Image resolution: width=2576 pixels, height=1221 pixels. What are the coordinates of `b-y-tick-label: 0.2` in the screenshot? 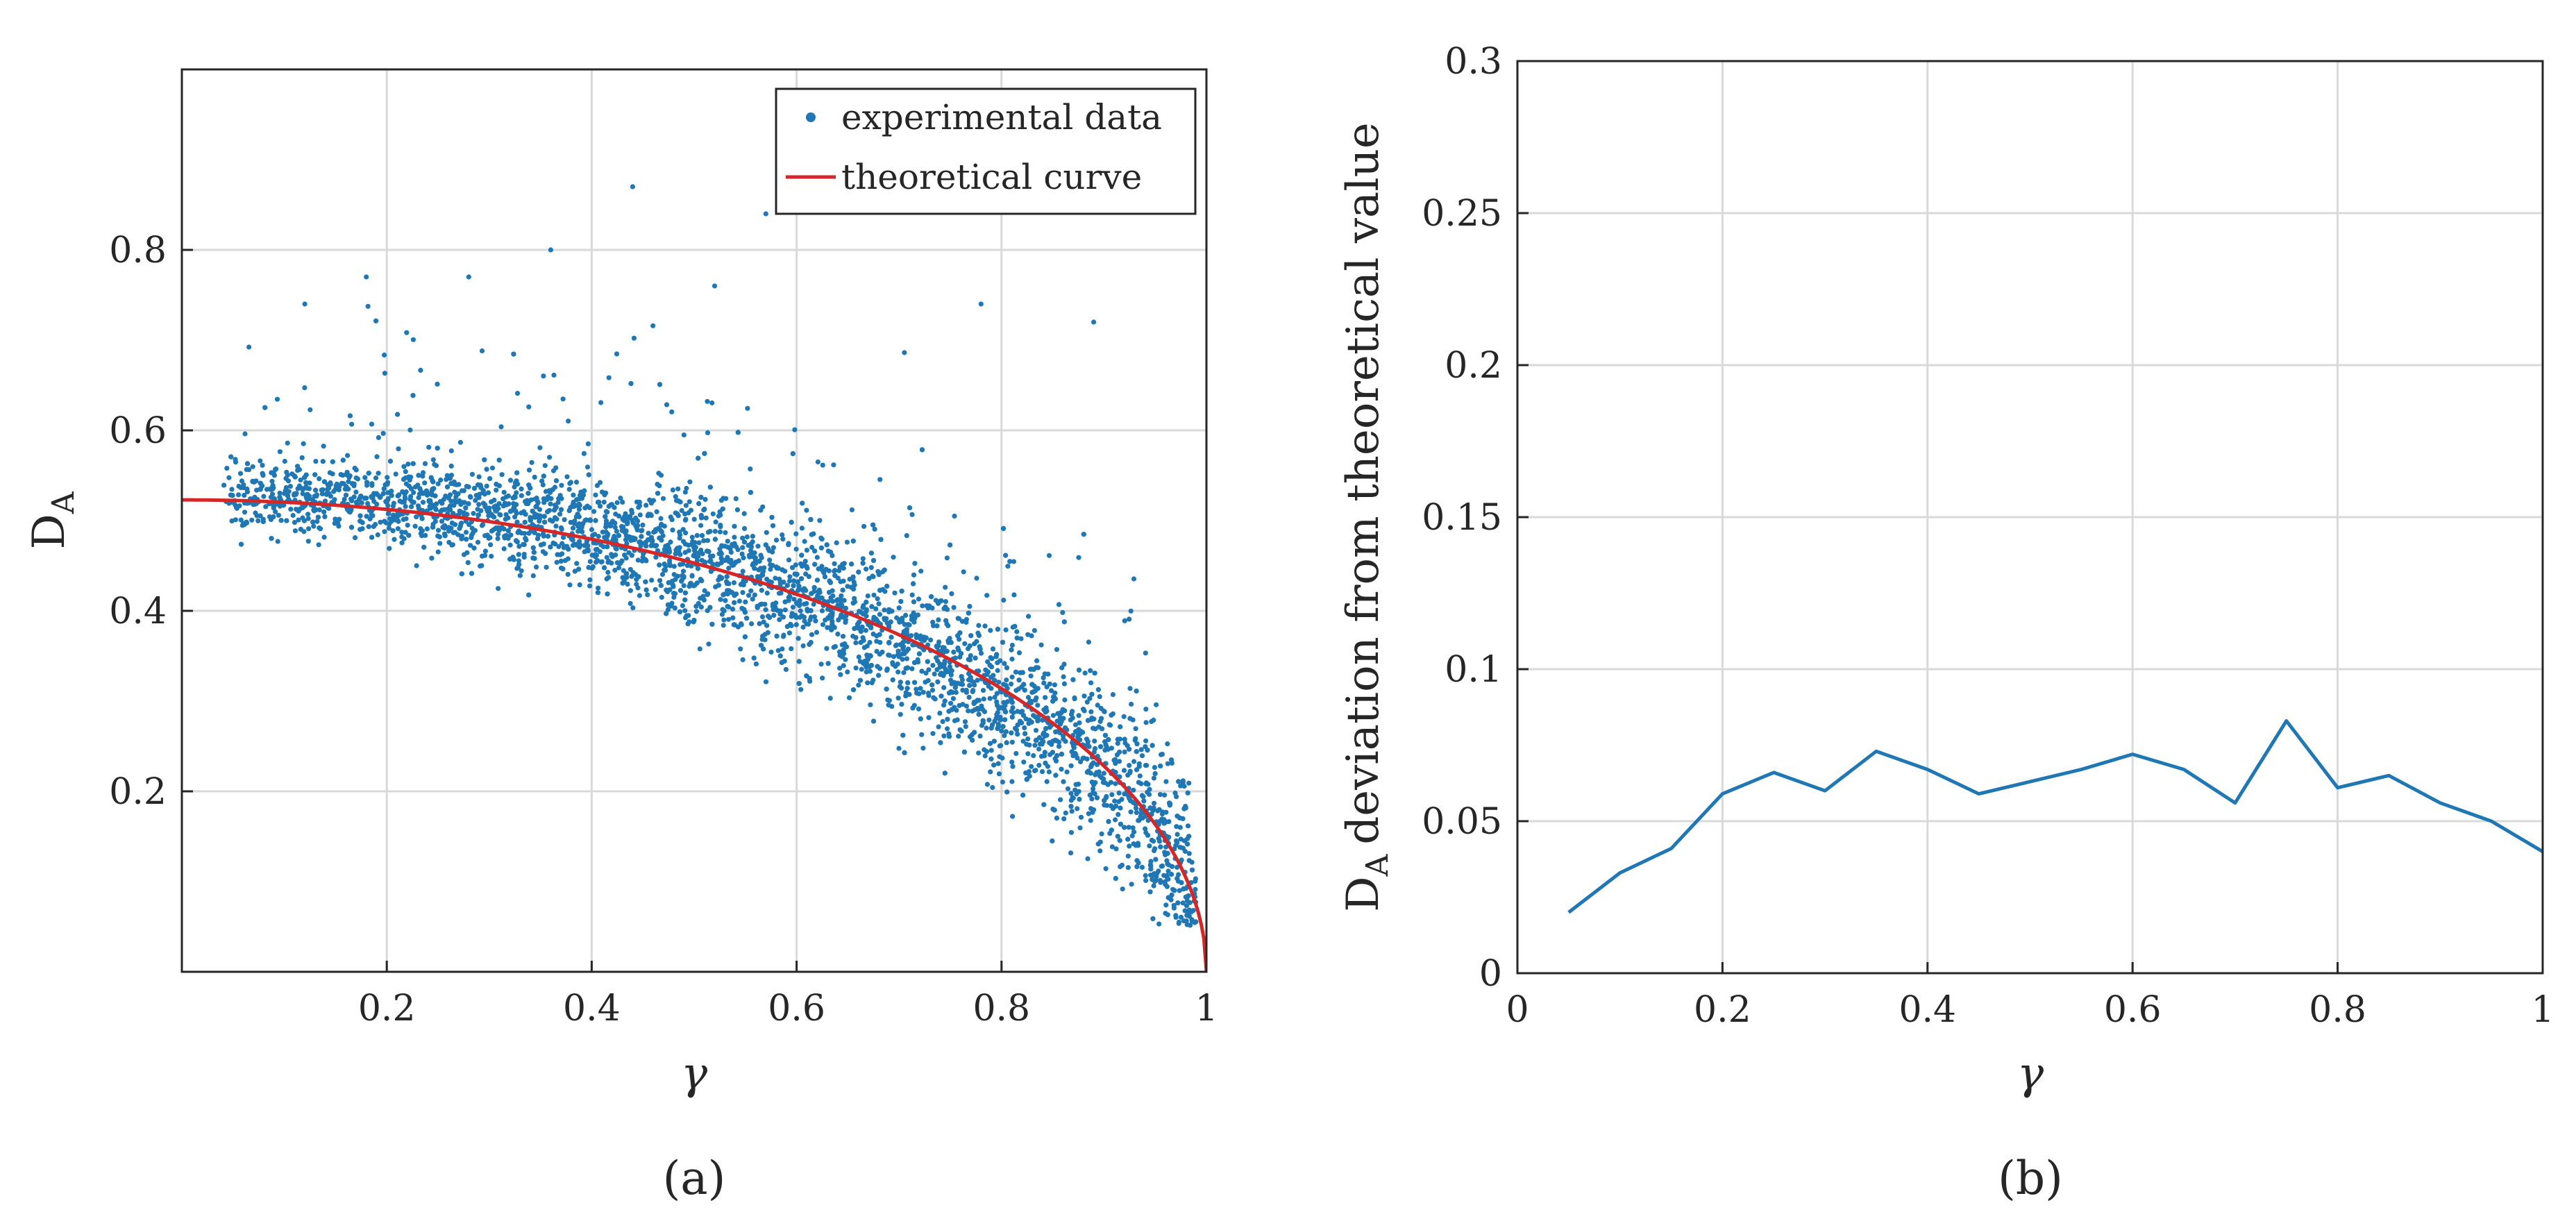 It's located at (1473, 366).